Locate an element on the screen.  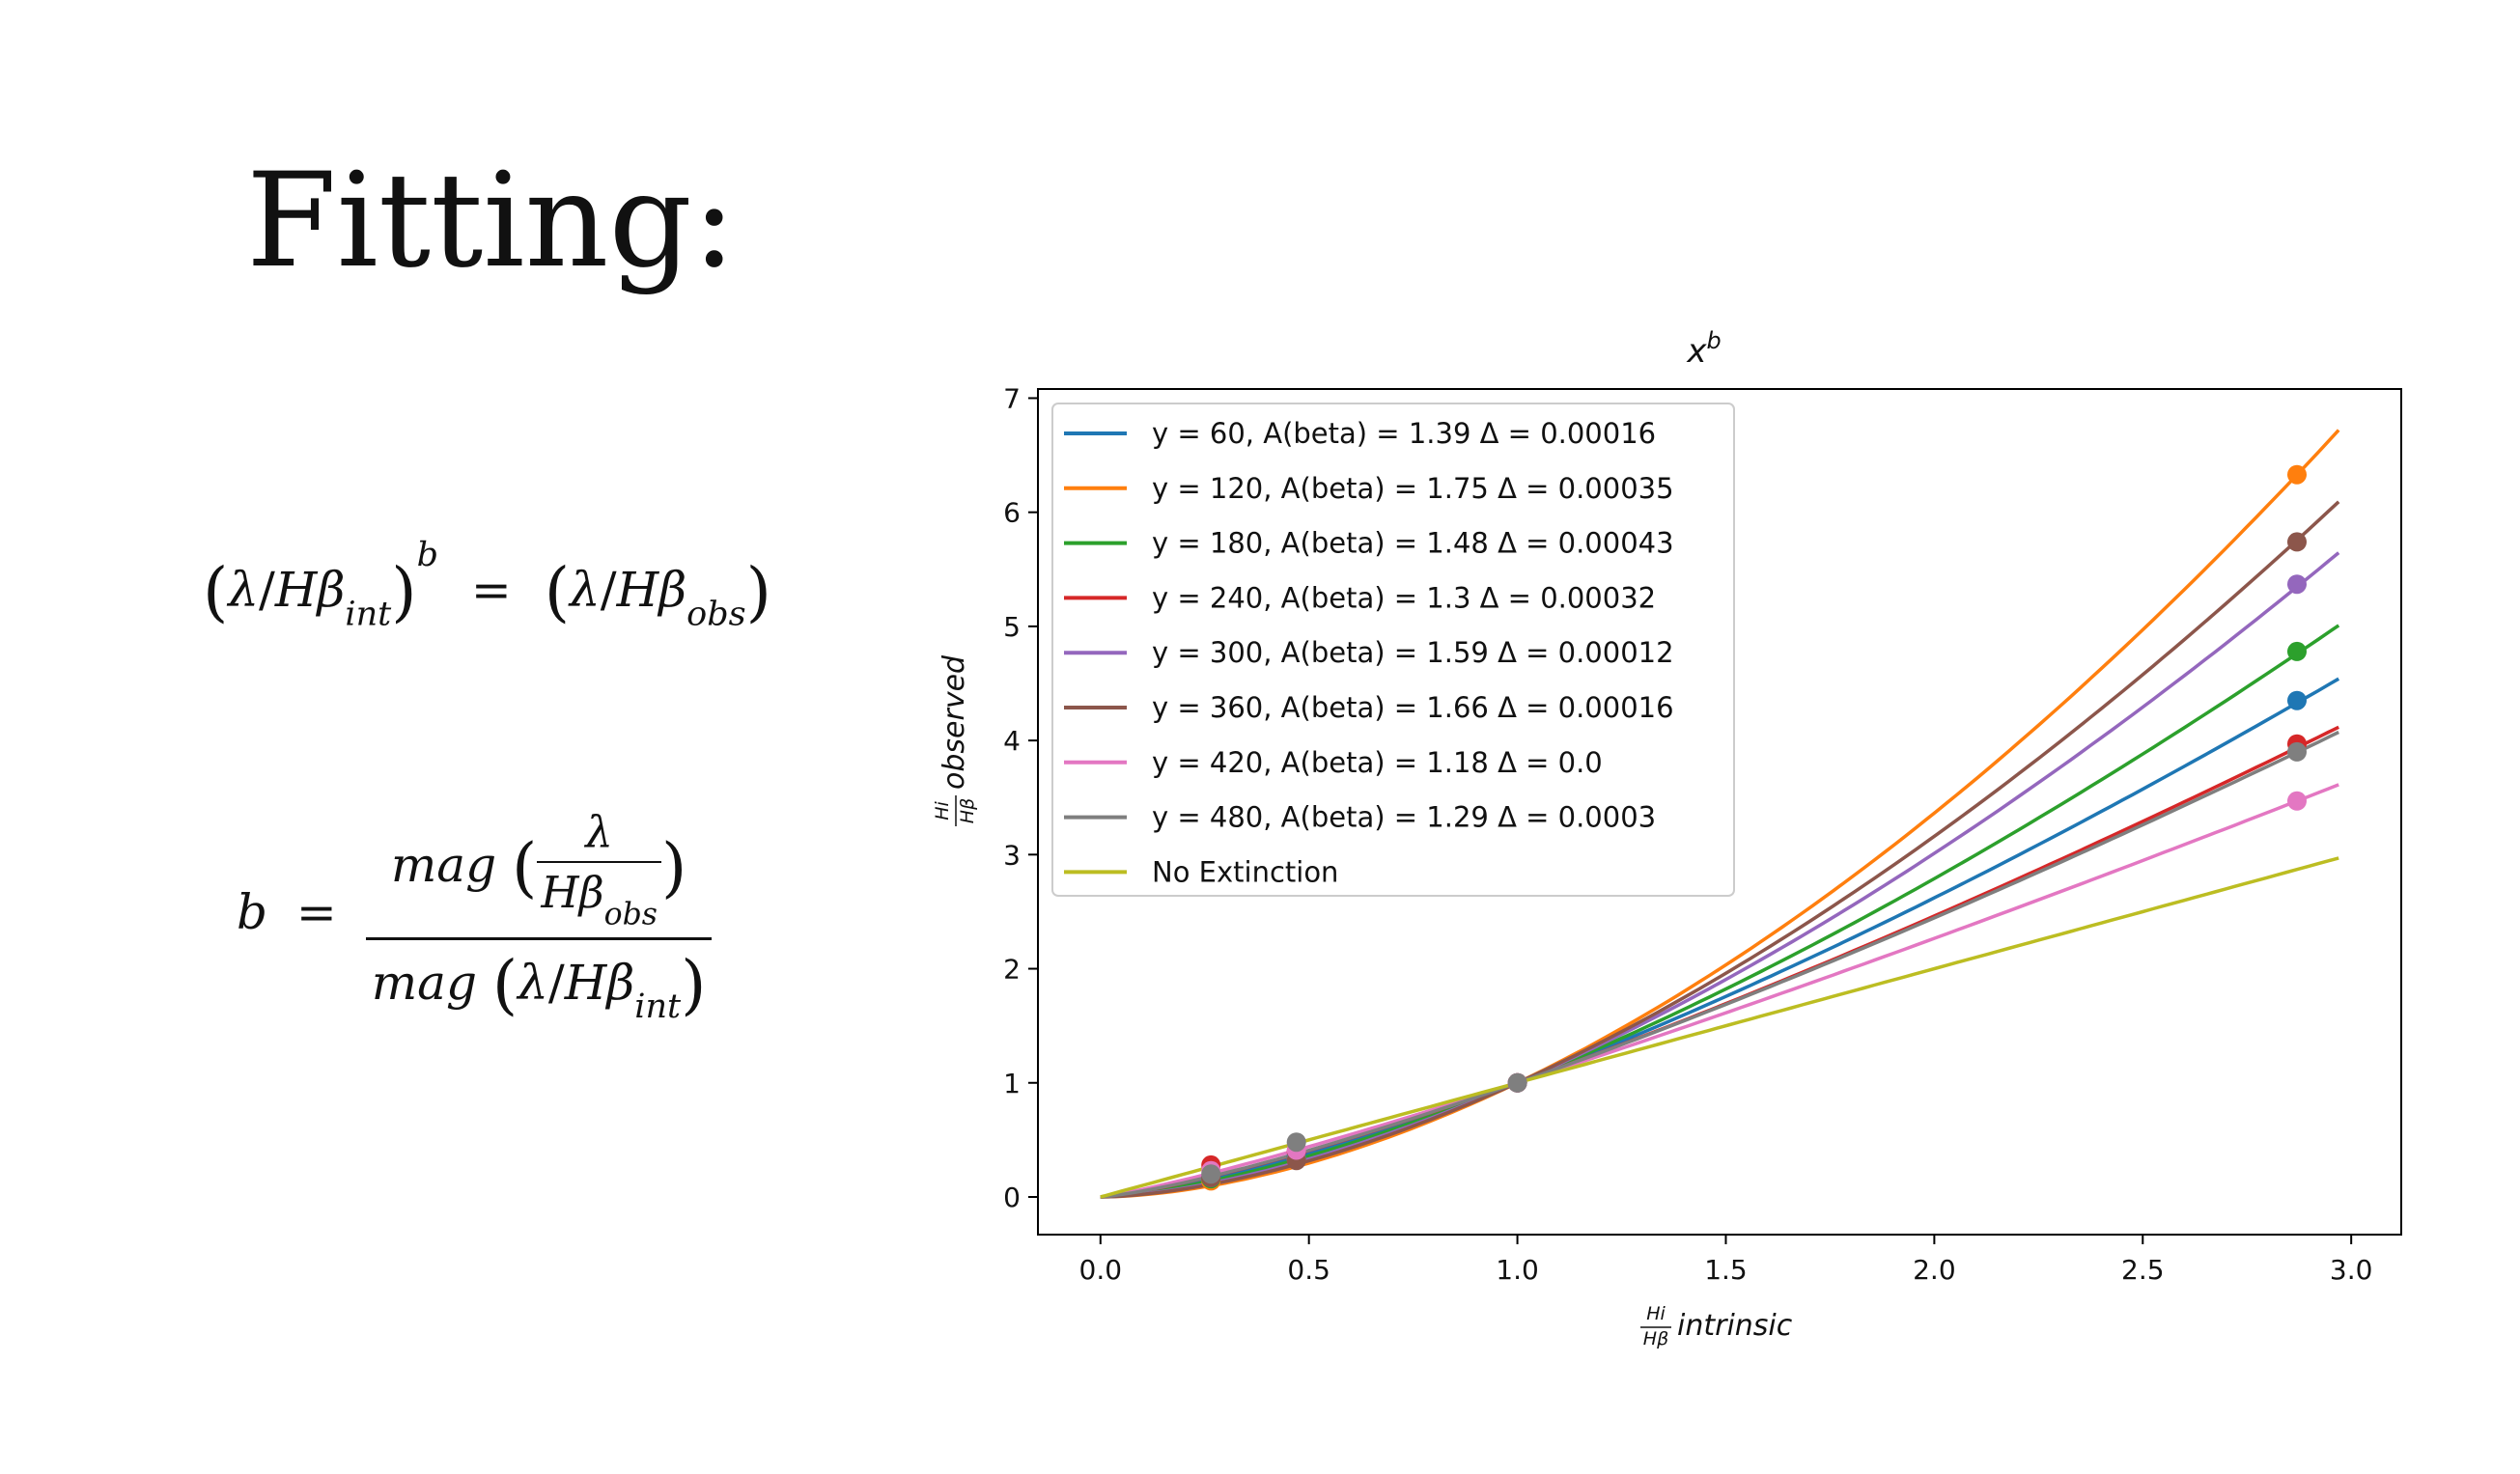
chart-title: xb is located at coordinates (1704, 349).